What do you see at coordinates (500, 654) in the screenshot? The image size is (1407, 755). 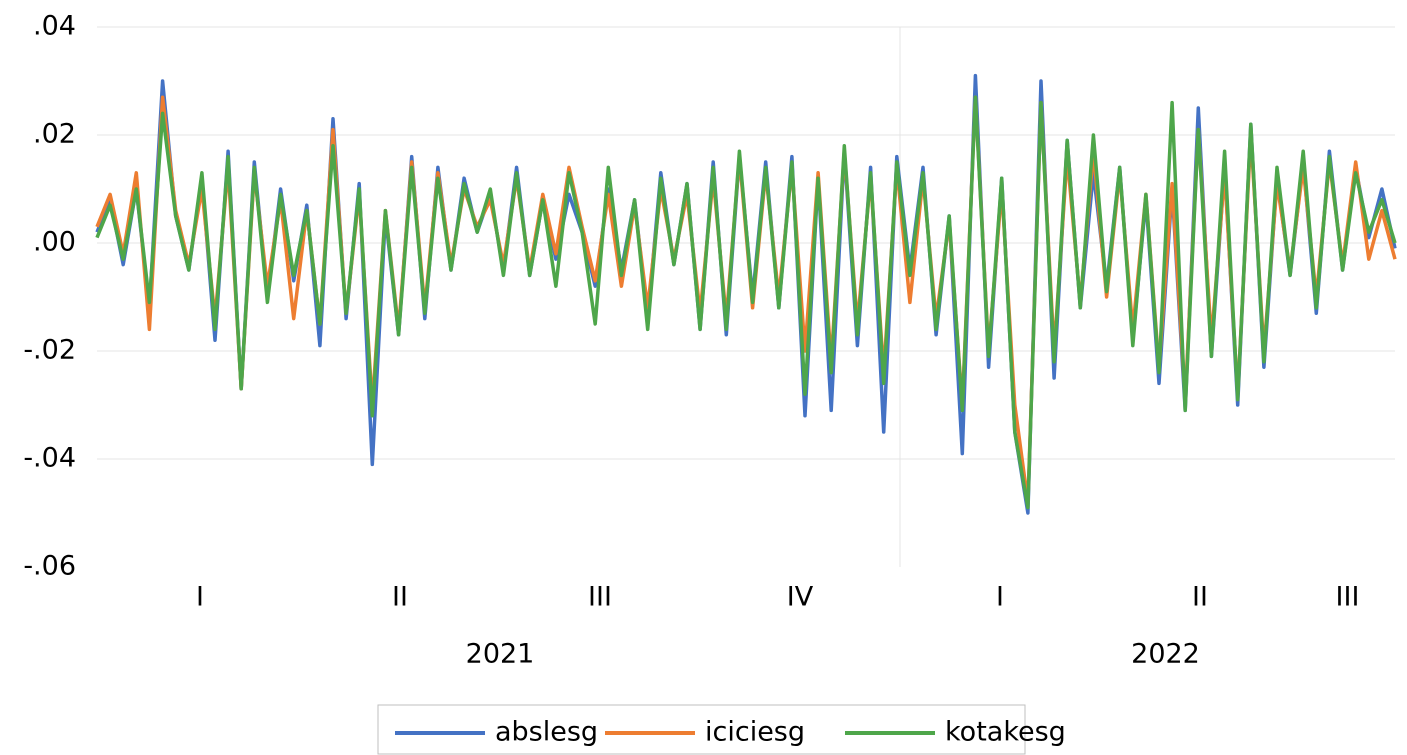 I see `x-group-label: 2021` at bounding box center [500, 654].